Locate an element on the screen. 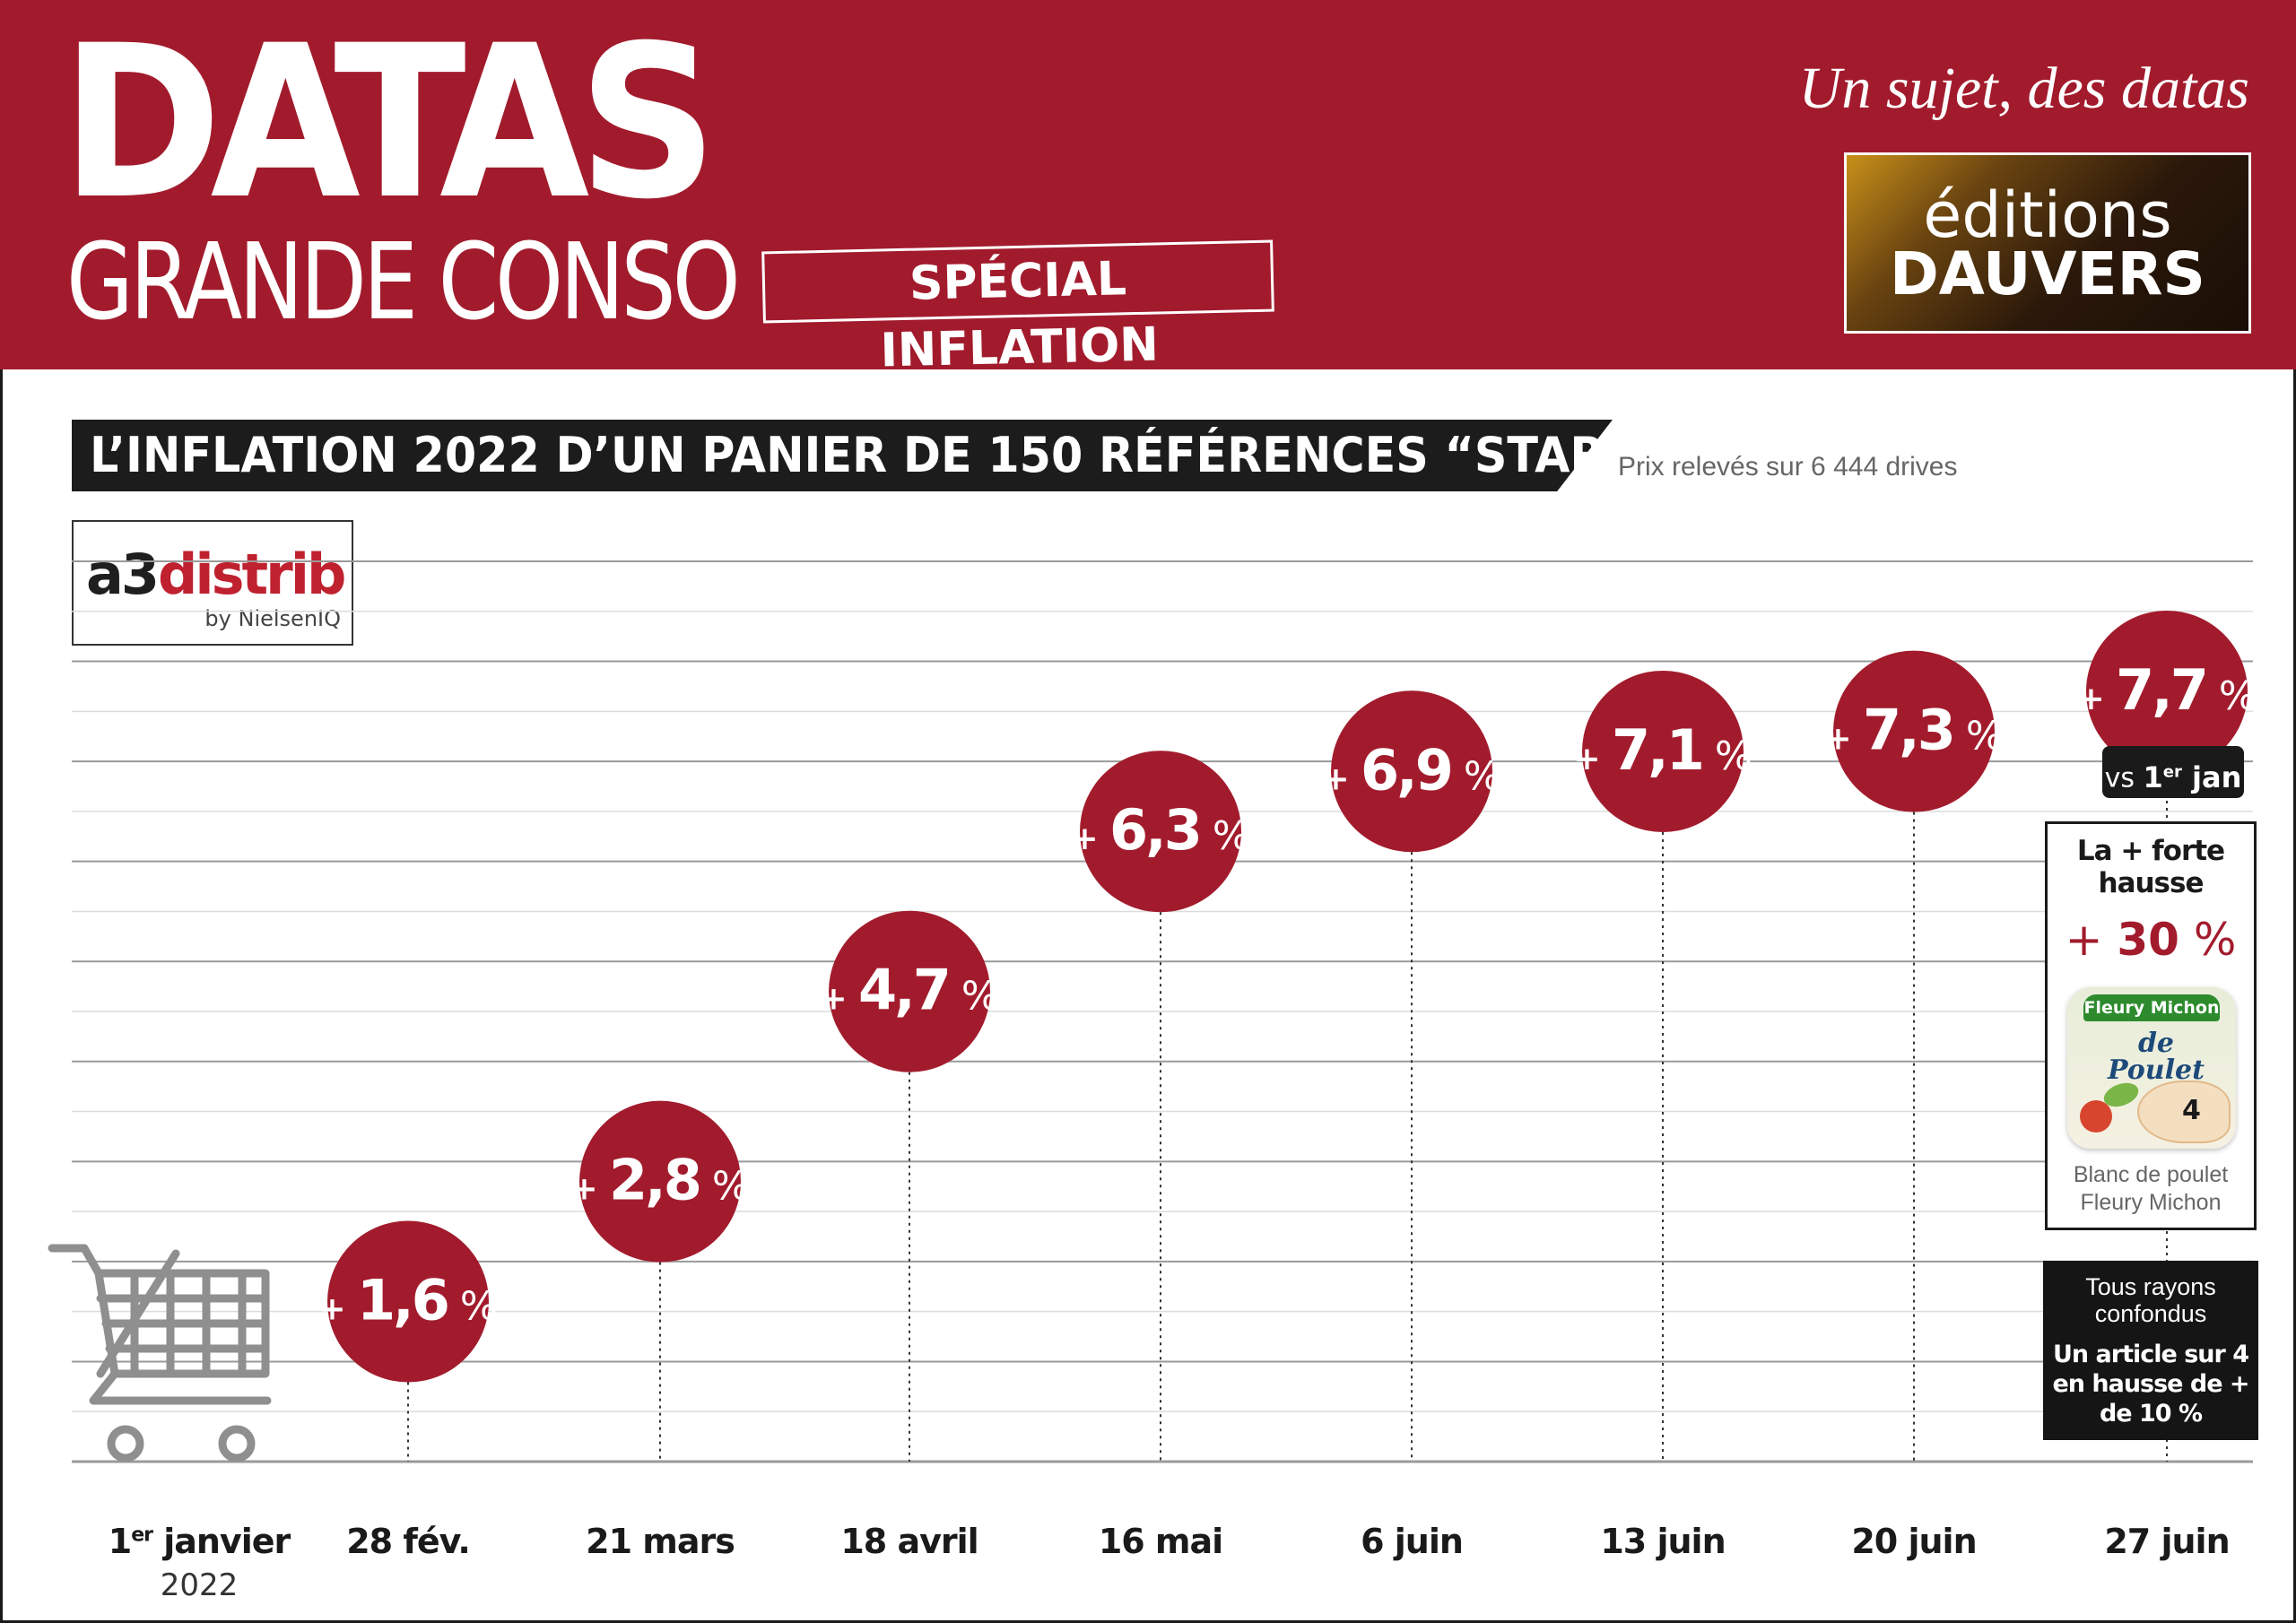 This screenshot has height=1623, width=2296. x-tick-label: 18 avril is located at coordinates (909, 1541).